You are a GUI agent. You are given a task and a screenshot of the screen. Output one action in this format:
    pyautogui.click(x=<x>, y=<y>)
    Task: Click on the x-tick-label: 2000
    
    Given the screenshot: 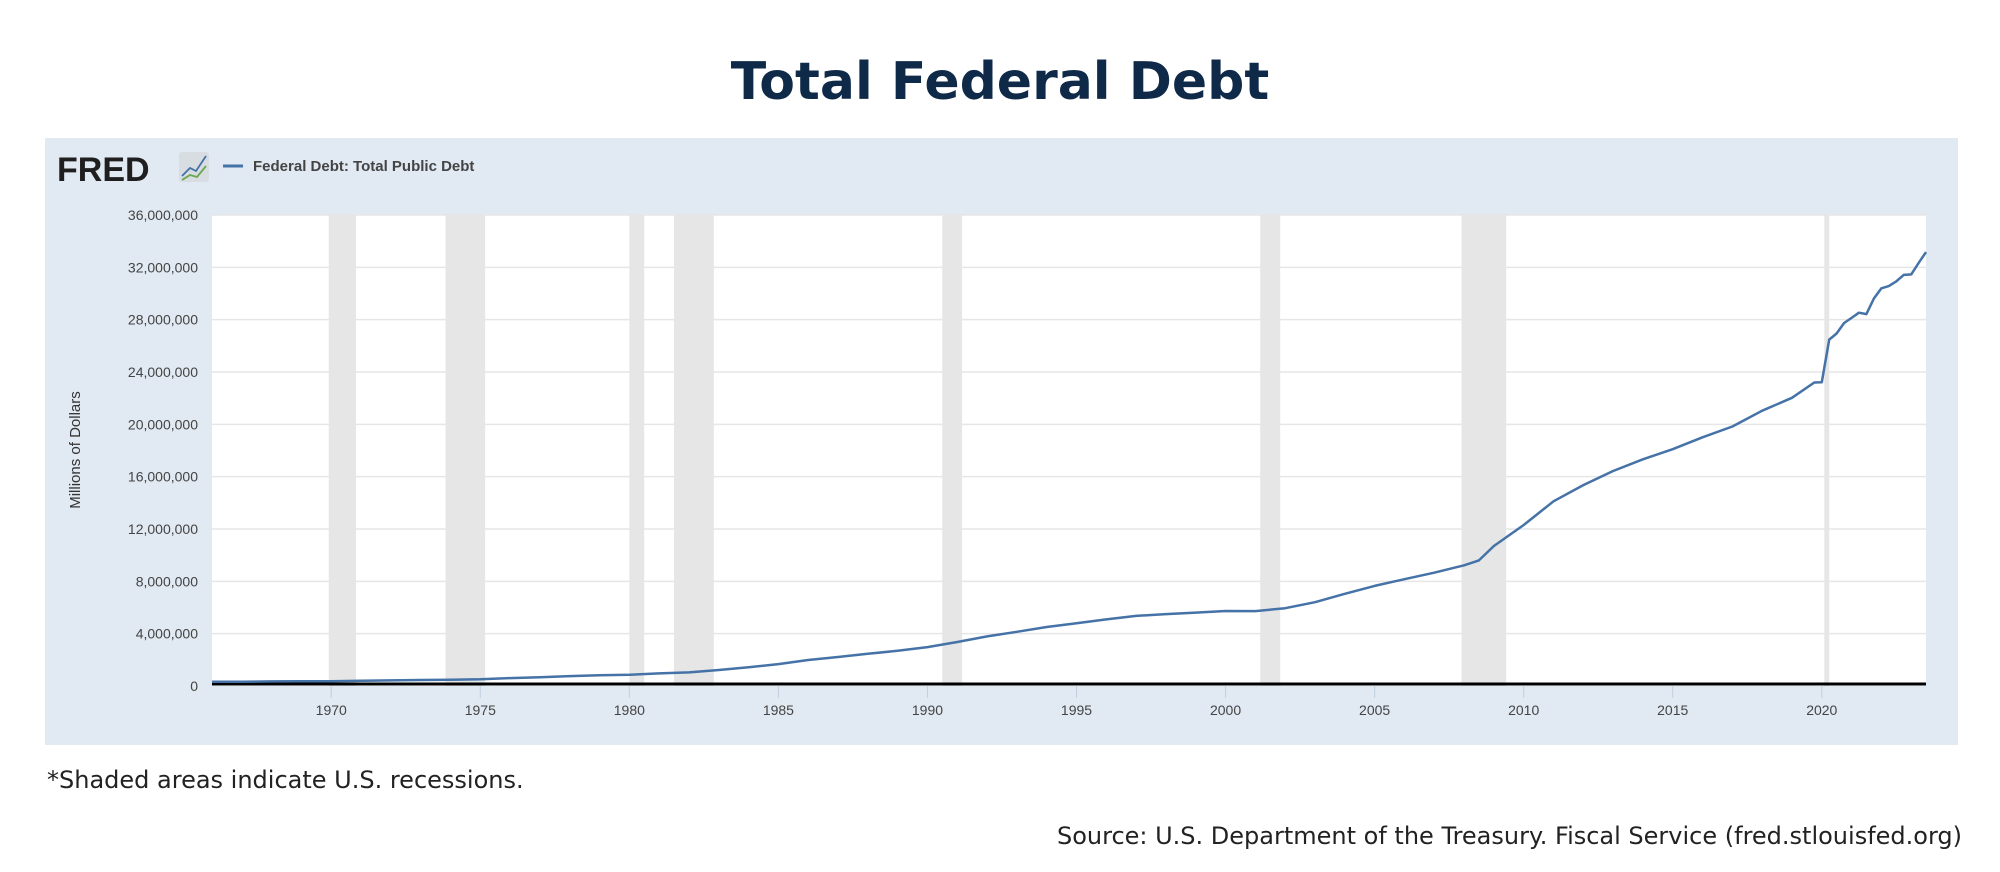 What is the action you would take?
    pyautogui.click(x=1225, y=710)
    